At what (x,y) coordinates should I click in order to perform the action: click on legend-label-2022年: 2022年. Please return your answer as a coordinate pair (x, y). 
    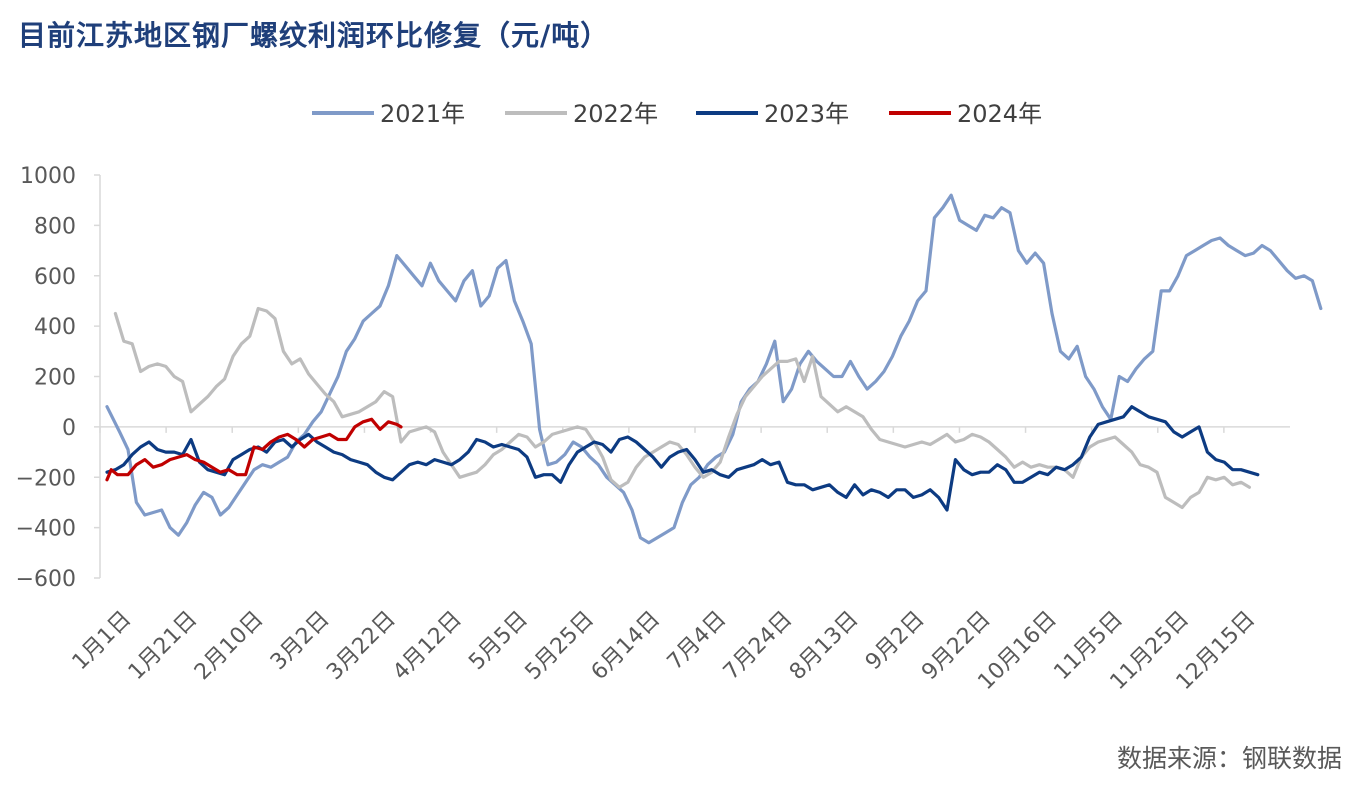
    Looking at the image, I should click on (615, 114).